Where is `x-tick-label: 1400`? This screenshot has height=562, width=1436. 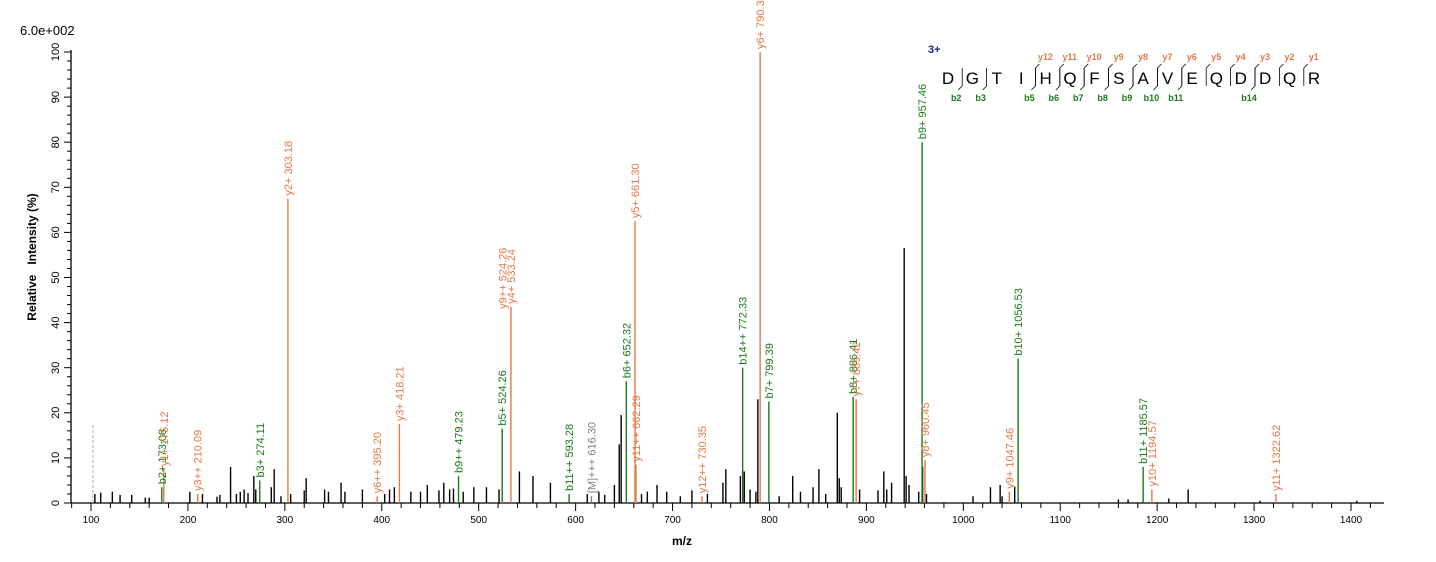
x-tick-label: 1400 is located at coordinates (1351, 520).